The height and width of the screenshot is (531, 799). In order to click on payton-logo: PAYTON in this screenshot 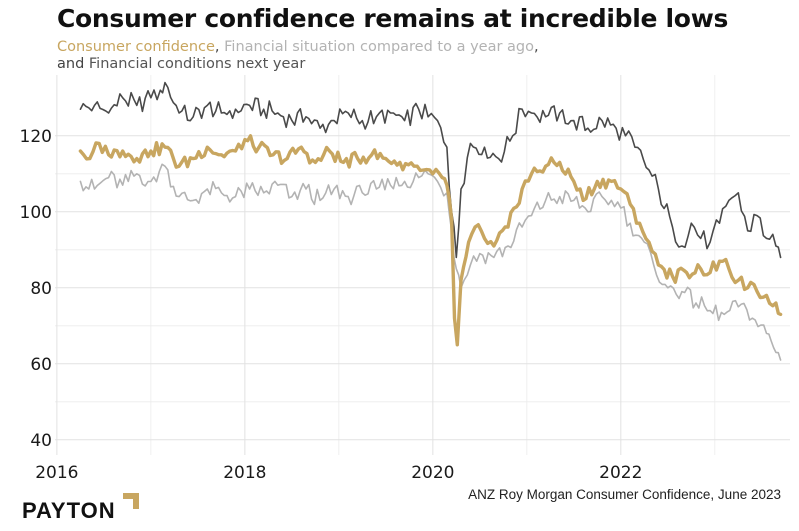, I will do `click(69, 511)`.